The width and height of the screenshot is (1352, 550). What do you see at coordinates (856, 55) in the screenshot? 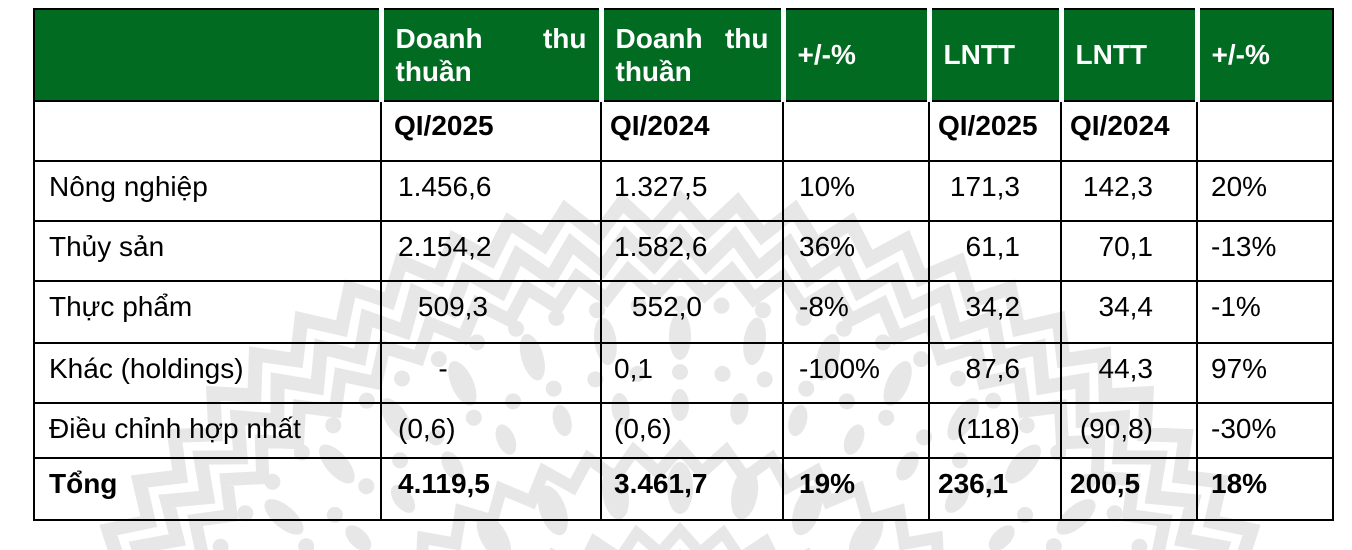
I see `header-revenue-change: +/-%` at bounding box center [856, 55].